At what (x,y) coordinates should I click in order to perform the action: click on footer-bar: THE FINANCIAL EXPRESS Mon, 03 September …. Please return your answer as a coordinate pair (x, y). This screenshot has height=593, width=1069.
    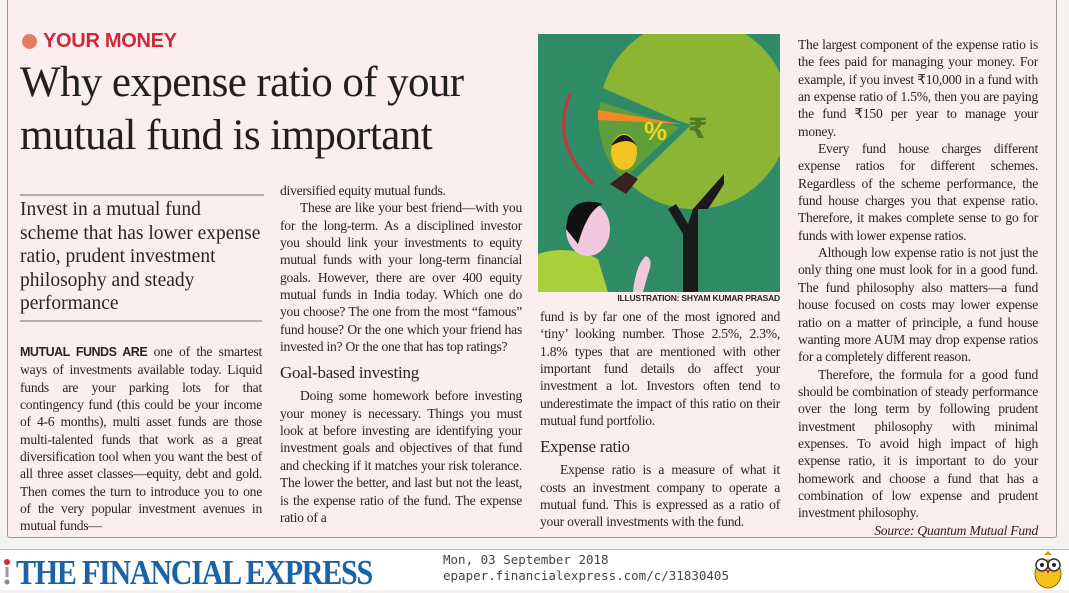
    Looking at the image, I should click on (534, 570).